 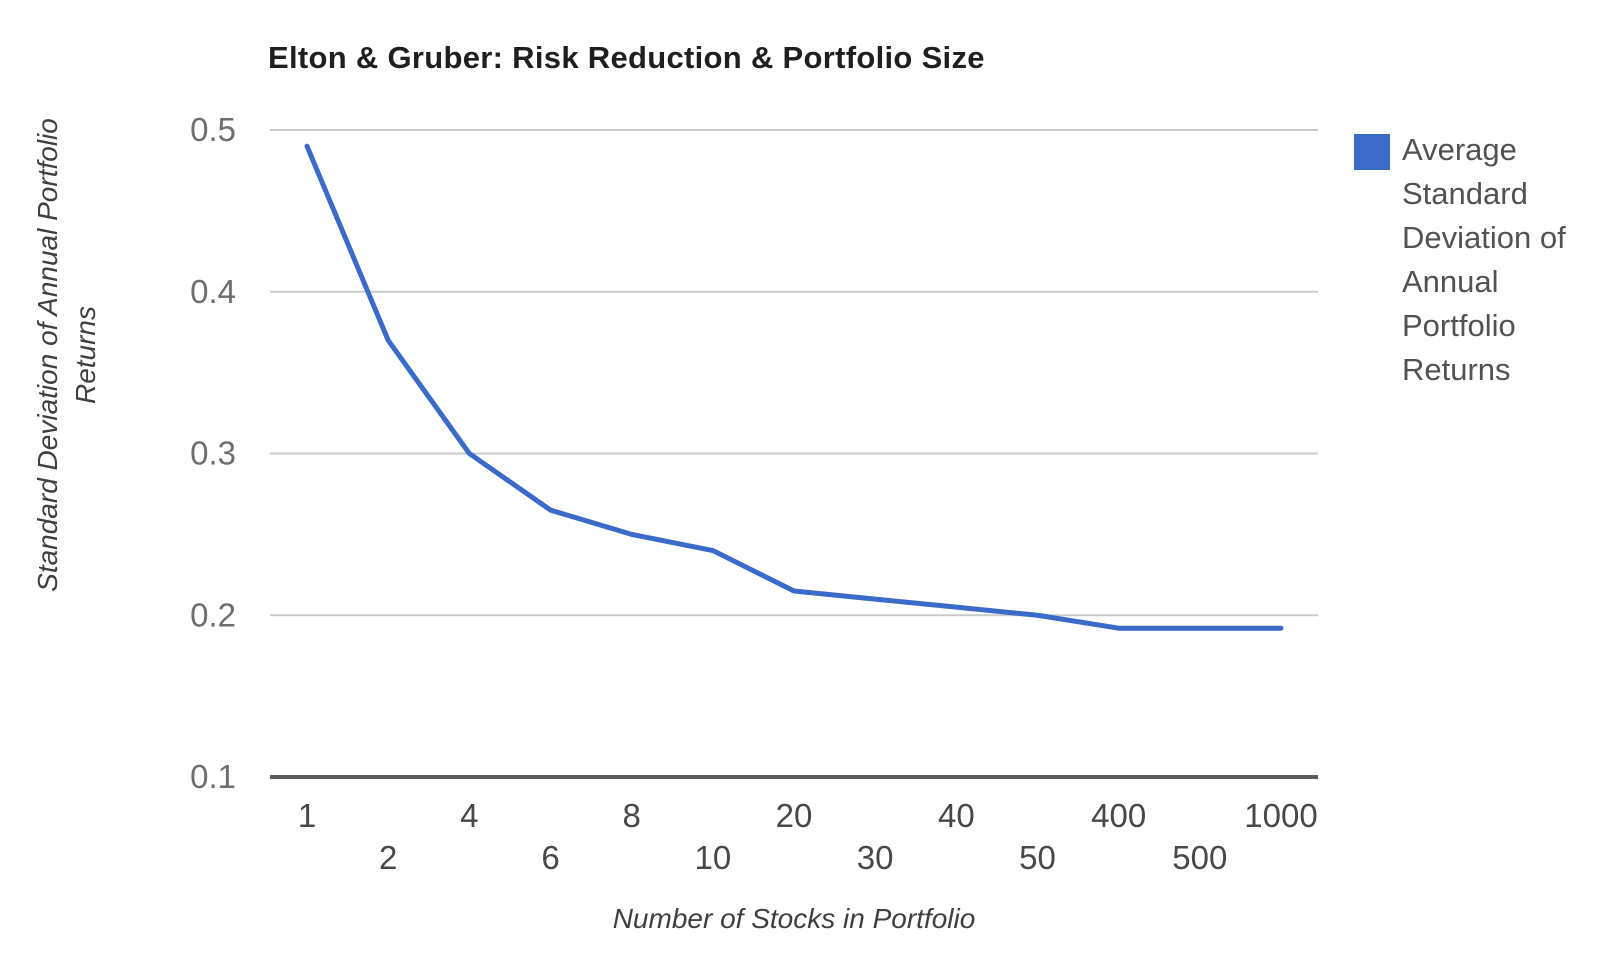 What do you see at coordinates (1280, 815) in the screenshot?
I see `x-tick-label: 1000` at bounding box center [1280, 815].